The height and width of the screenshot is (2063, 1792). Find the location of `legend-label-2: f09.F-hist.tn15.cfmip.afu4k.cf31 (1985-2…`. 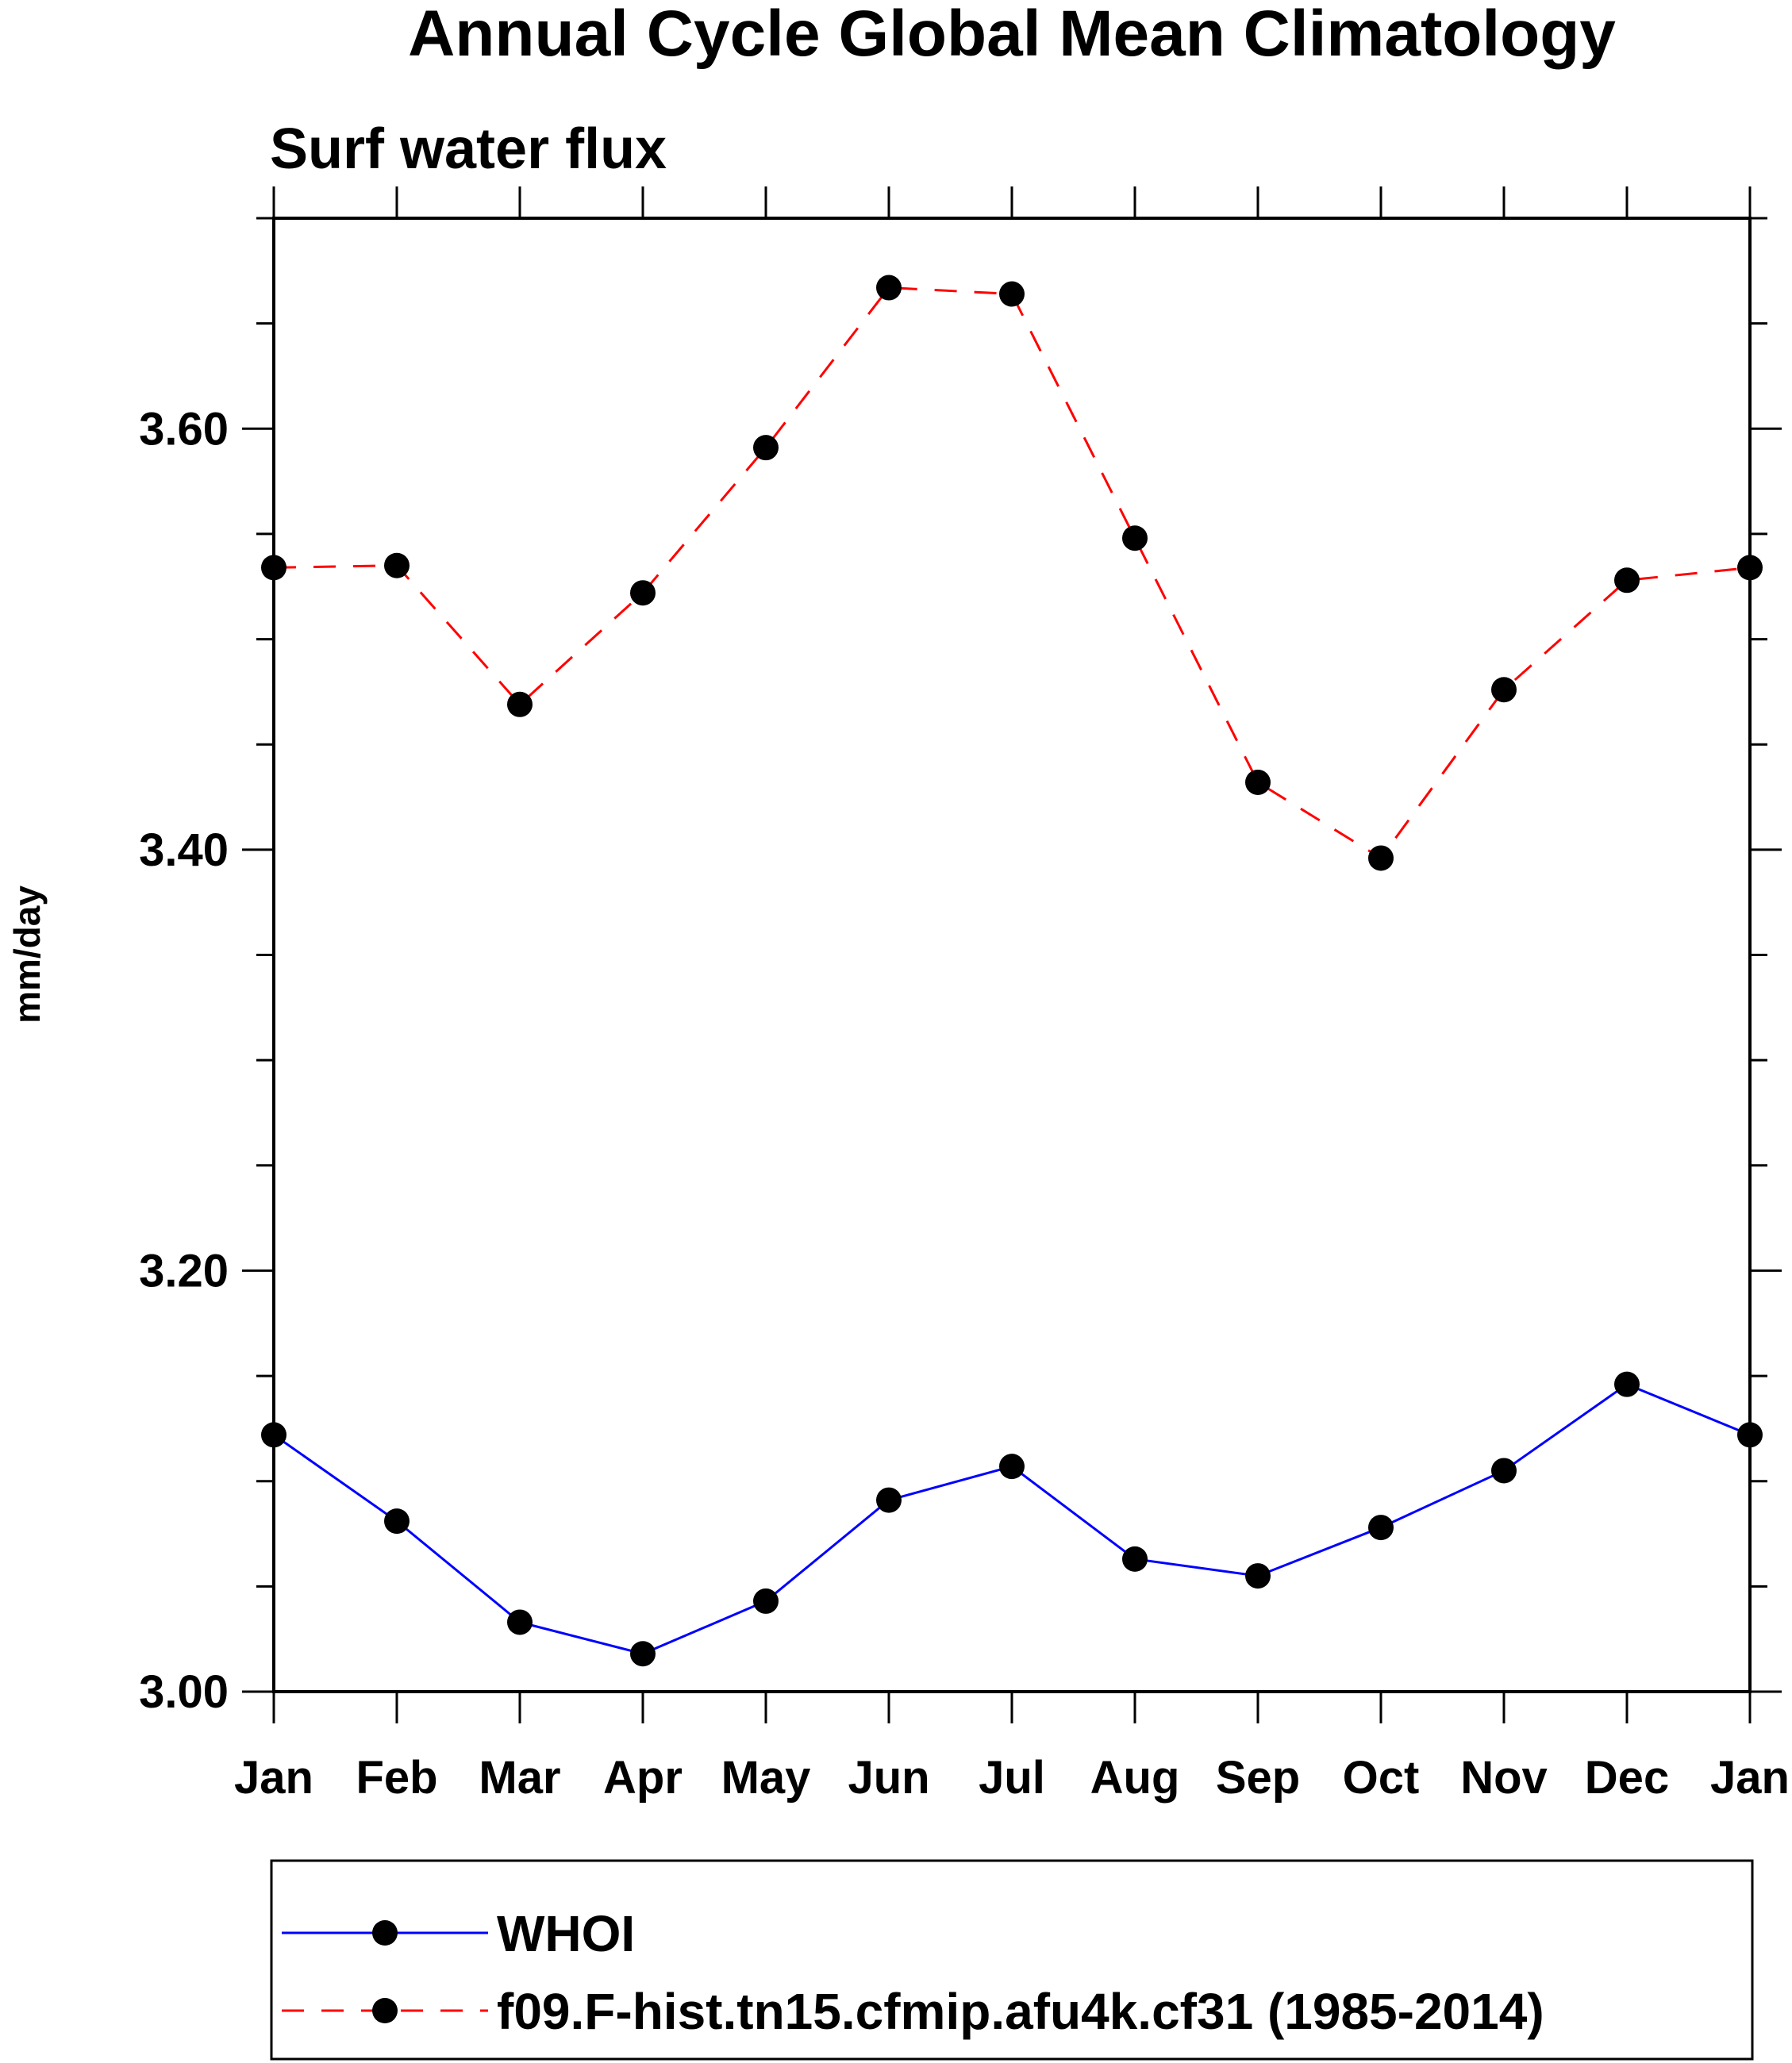

legend-label-2: f09.F-hist.tn15.cfmip.afu4k.cf31 (1985-2… is located at coordinates (1020, 2012).